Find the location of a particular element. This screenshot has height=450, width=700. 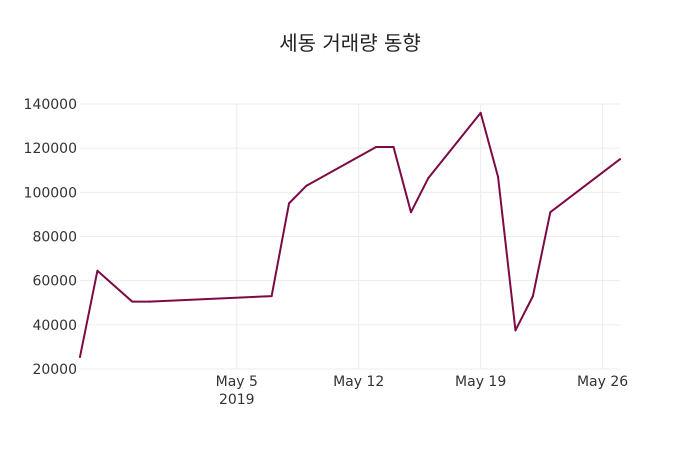

x-tick-sublabel: 2019 is located at coordinates (237, 400).